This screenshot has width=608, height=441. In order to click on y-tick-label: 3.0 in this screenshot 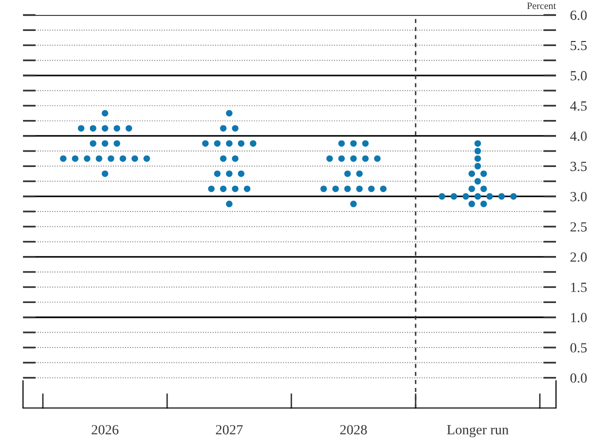, I will do `click(578, 197)`.